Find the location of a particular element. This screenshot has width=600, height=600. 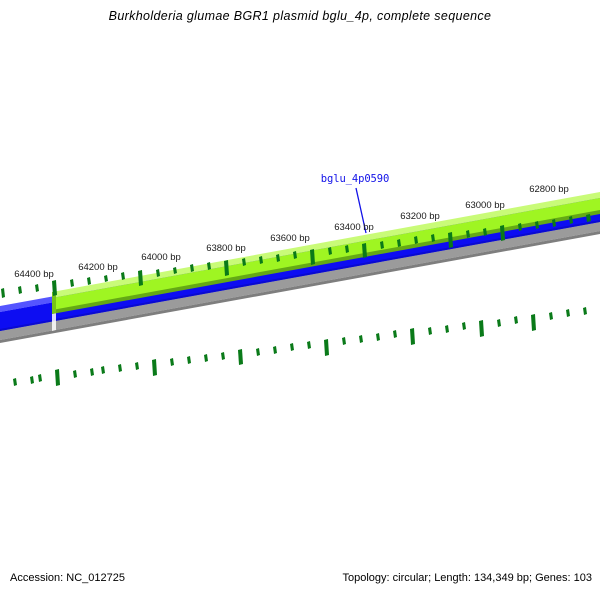

coordinate-label: 63600 bp is located at coordinates (290, 238).